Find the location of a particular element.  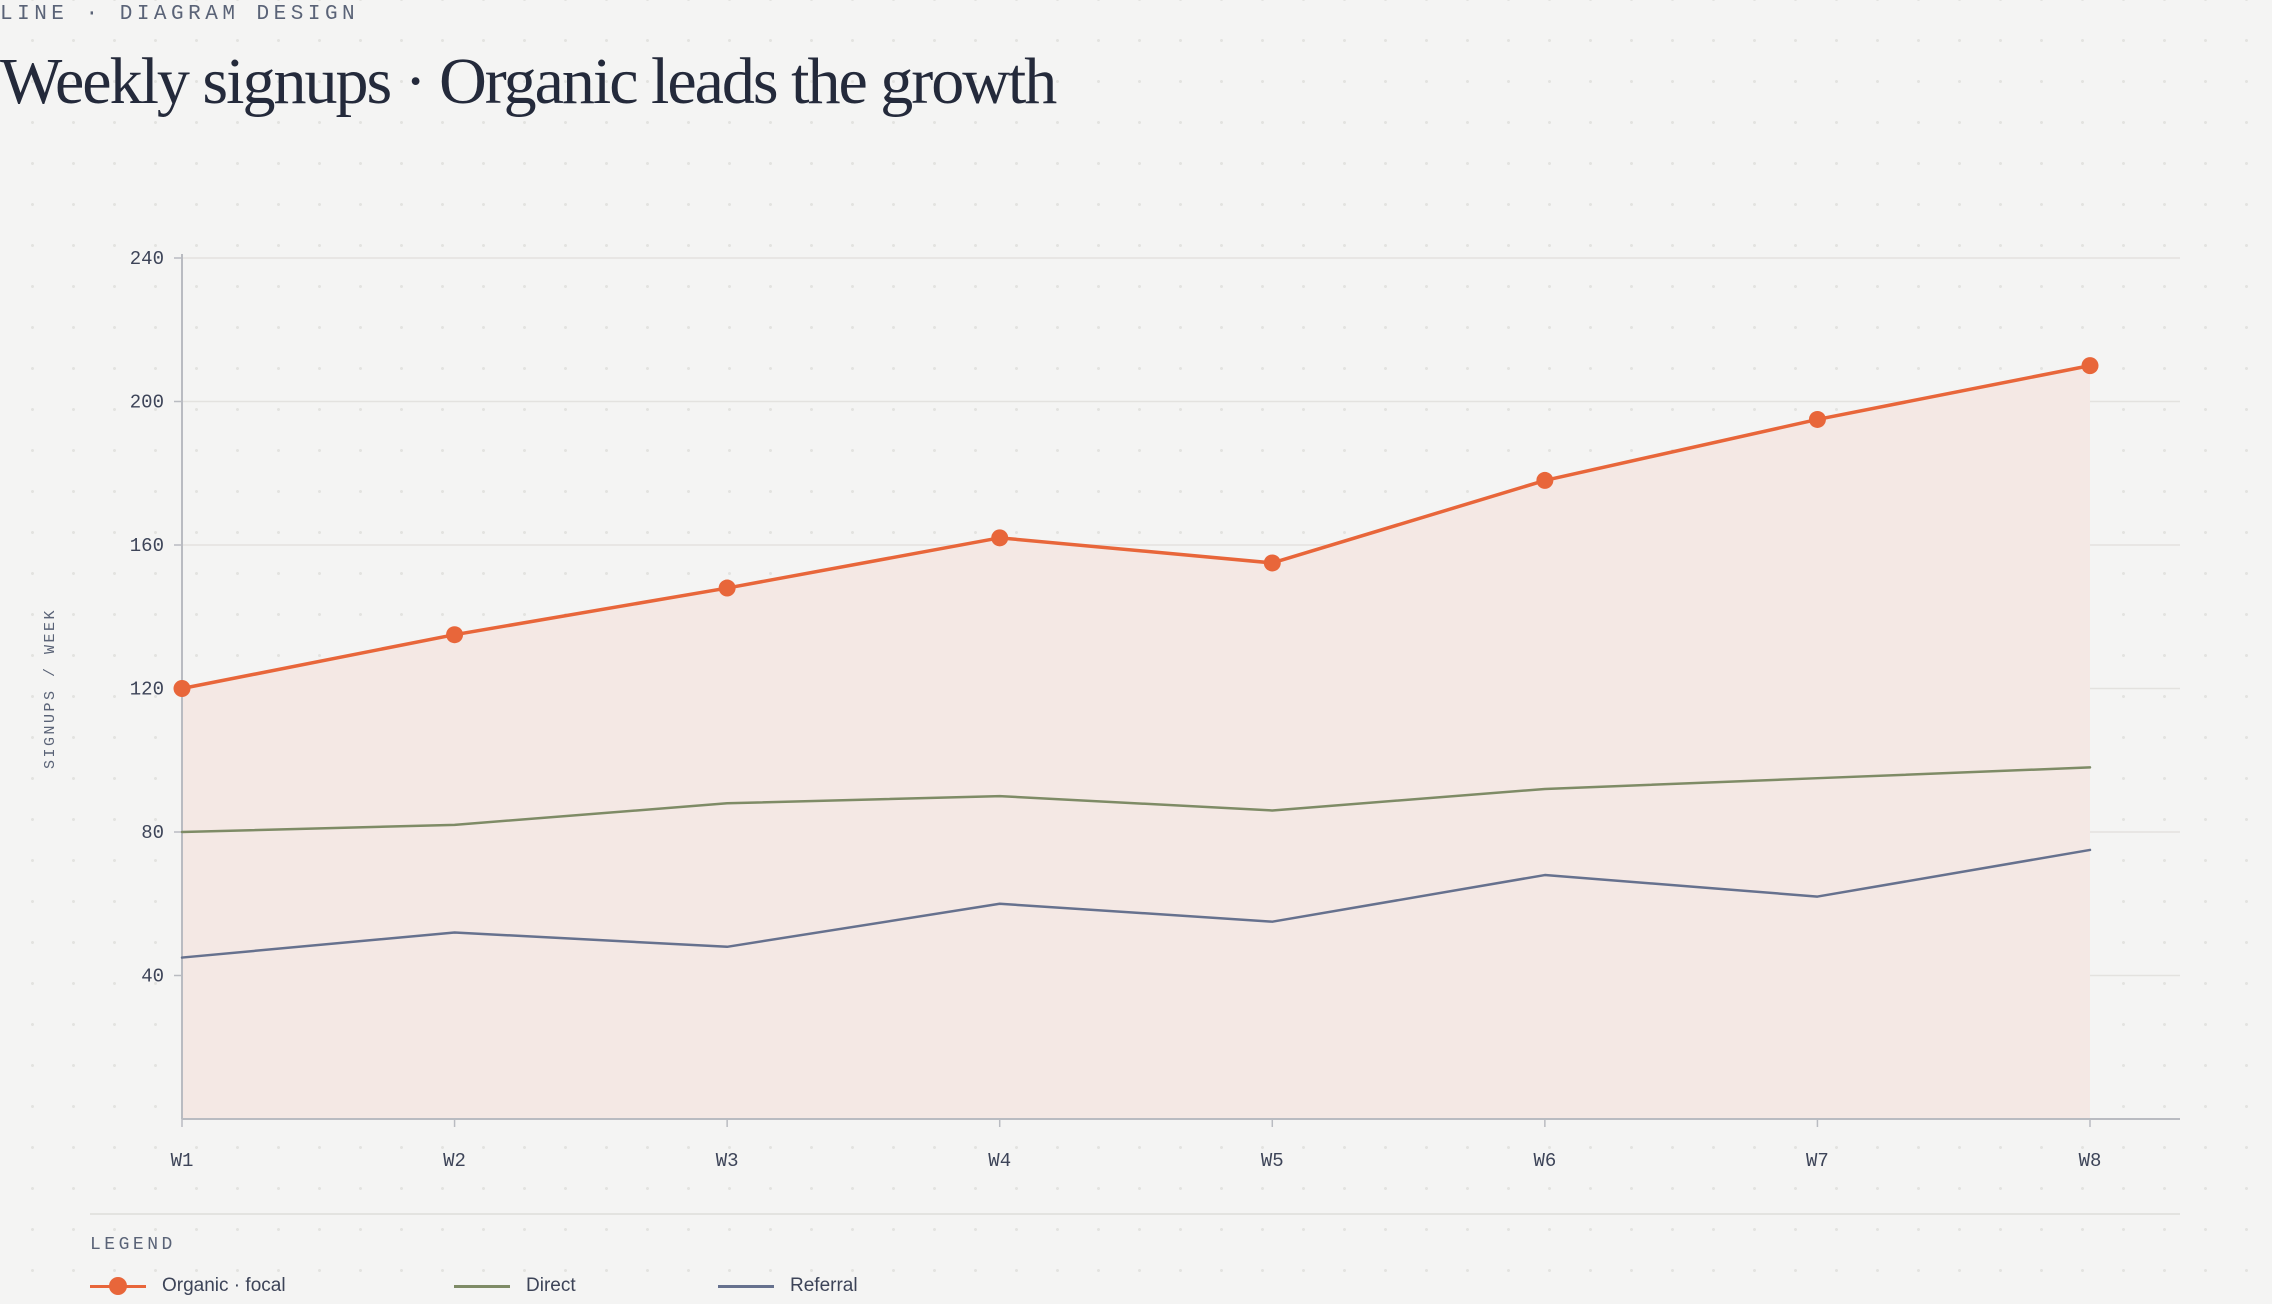

y-axis-title: SIGNUPS / WEEK is located at coordinates (50, 688).